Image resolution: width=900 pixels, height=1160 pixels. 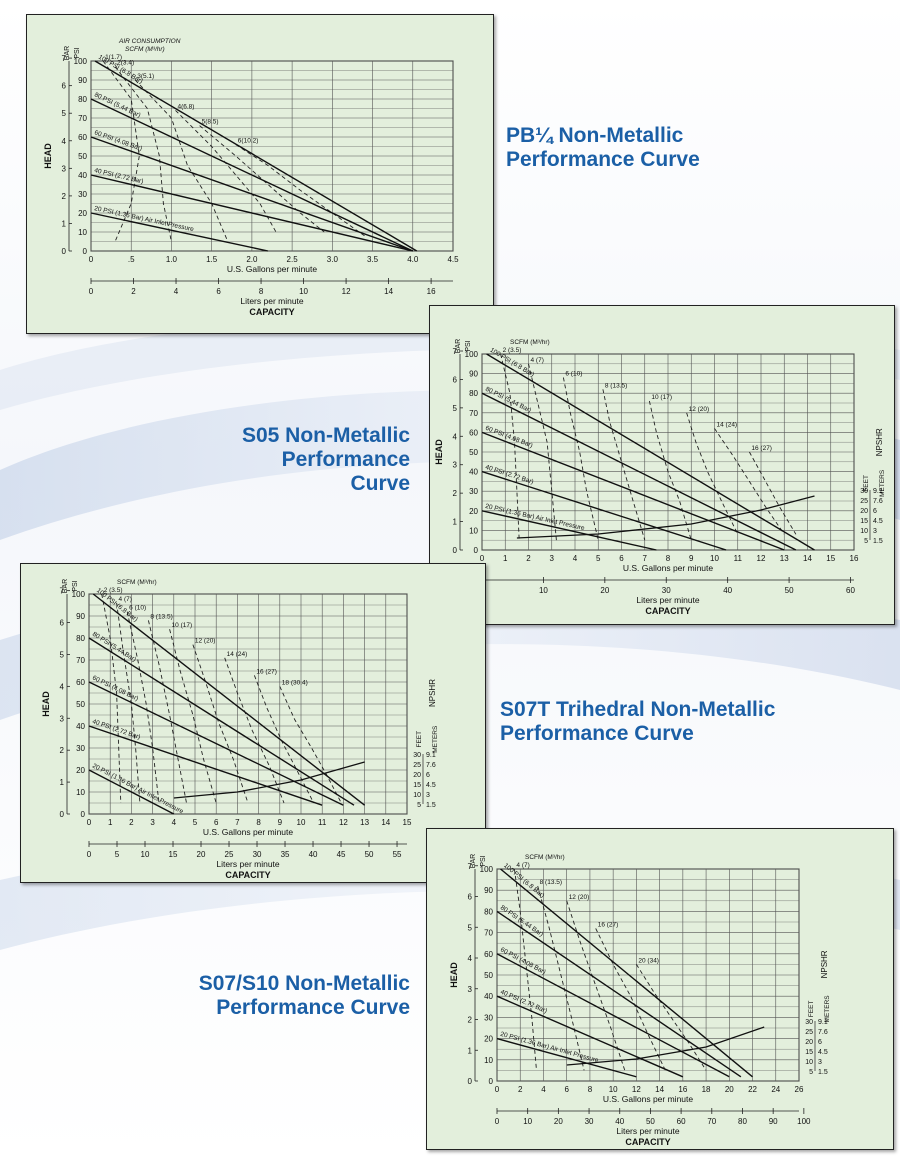 What do you see at coordinates (879, 442) in the screenshot?
I see `npshr-label: NPSHR` at bounding box center [879, 442].